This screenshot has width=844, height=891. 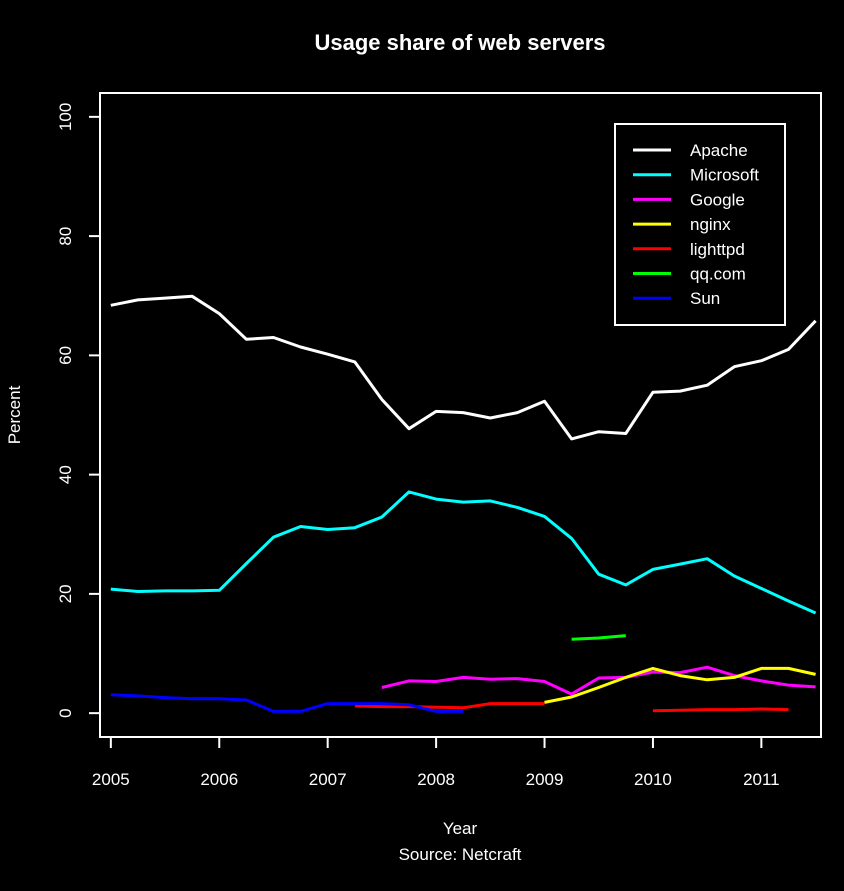 I want to click on y-tick-label: 60, so click(x=65, y=355).